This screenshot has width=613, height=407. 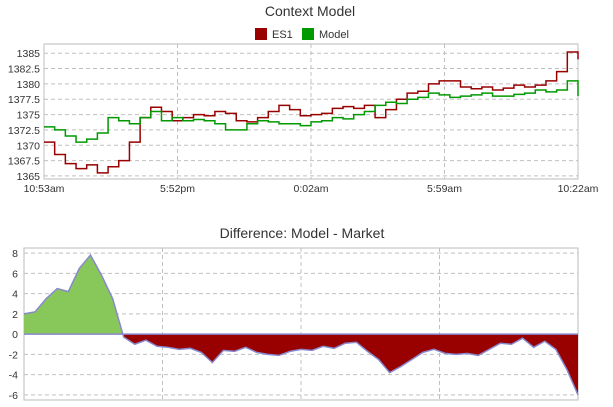 What do you see at coordinates (29, 85) in the screenshot?
I see `chart-1-y-tick-label: 1380` at bounding box center [29, 85].